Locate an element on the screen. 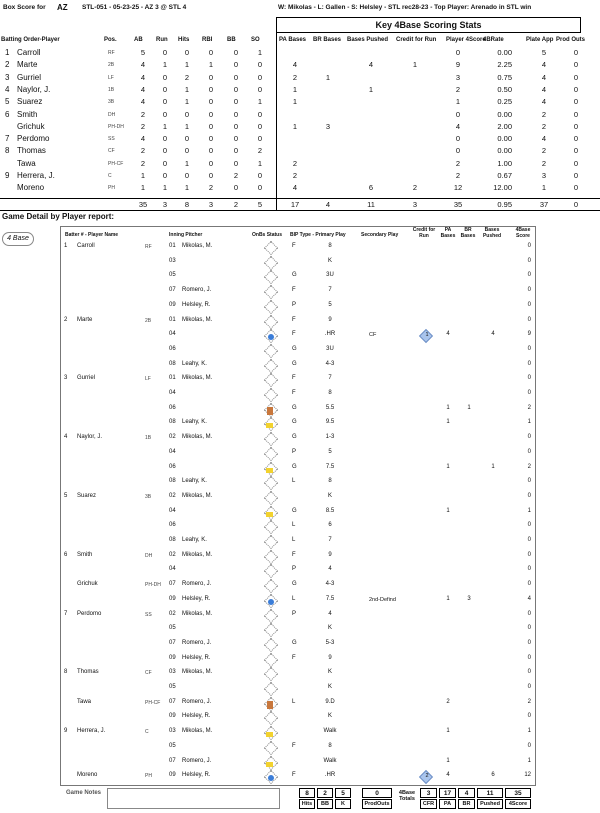  cell-p4: 1 is located at coordinates (458, 102).